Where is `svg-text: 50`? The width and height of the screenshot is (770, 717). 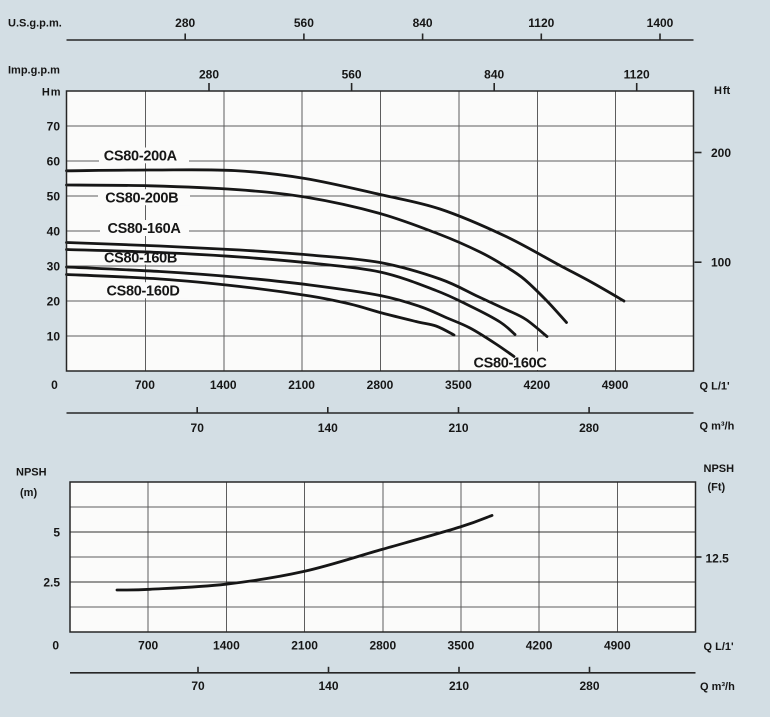 svg-text: 50 is located at coordinates (54, 196).